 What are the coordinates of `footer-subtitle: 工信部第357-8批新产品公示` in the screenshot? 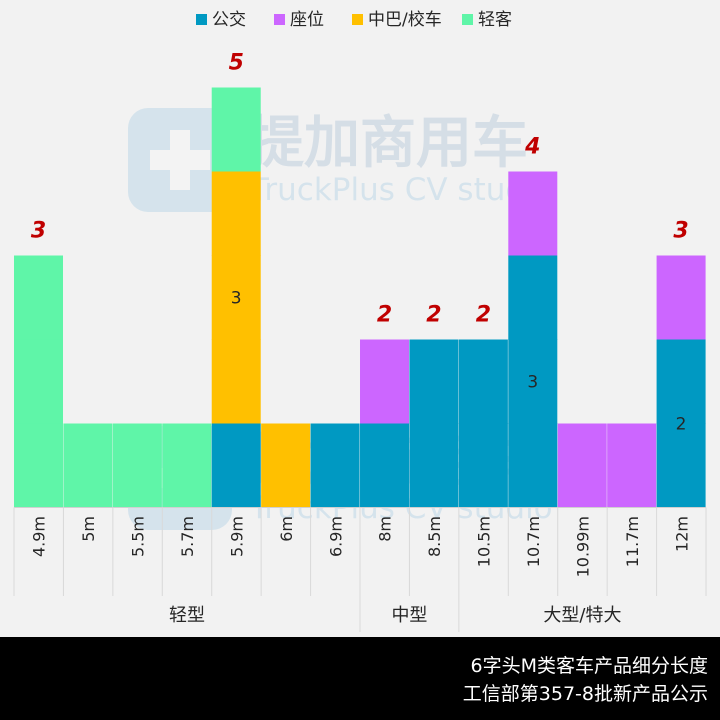 It's located at (585, 694).